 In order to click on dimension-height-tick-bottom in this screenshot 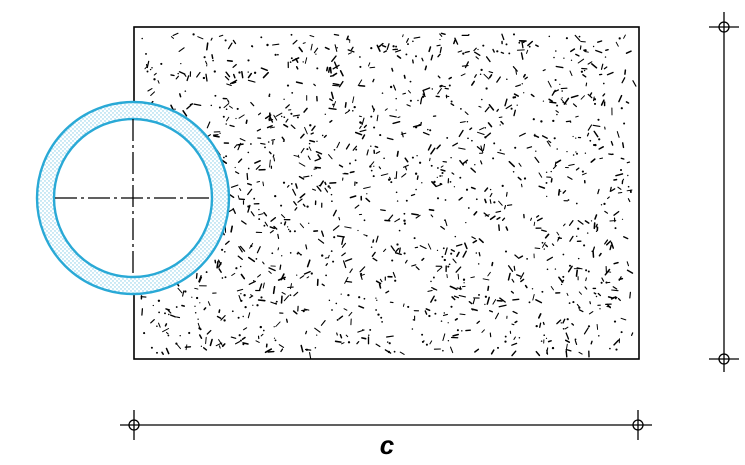, I will do `click(724, 359)`.